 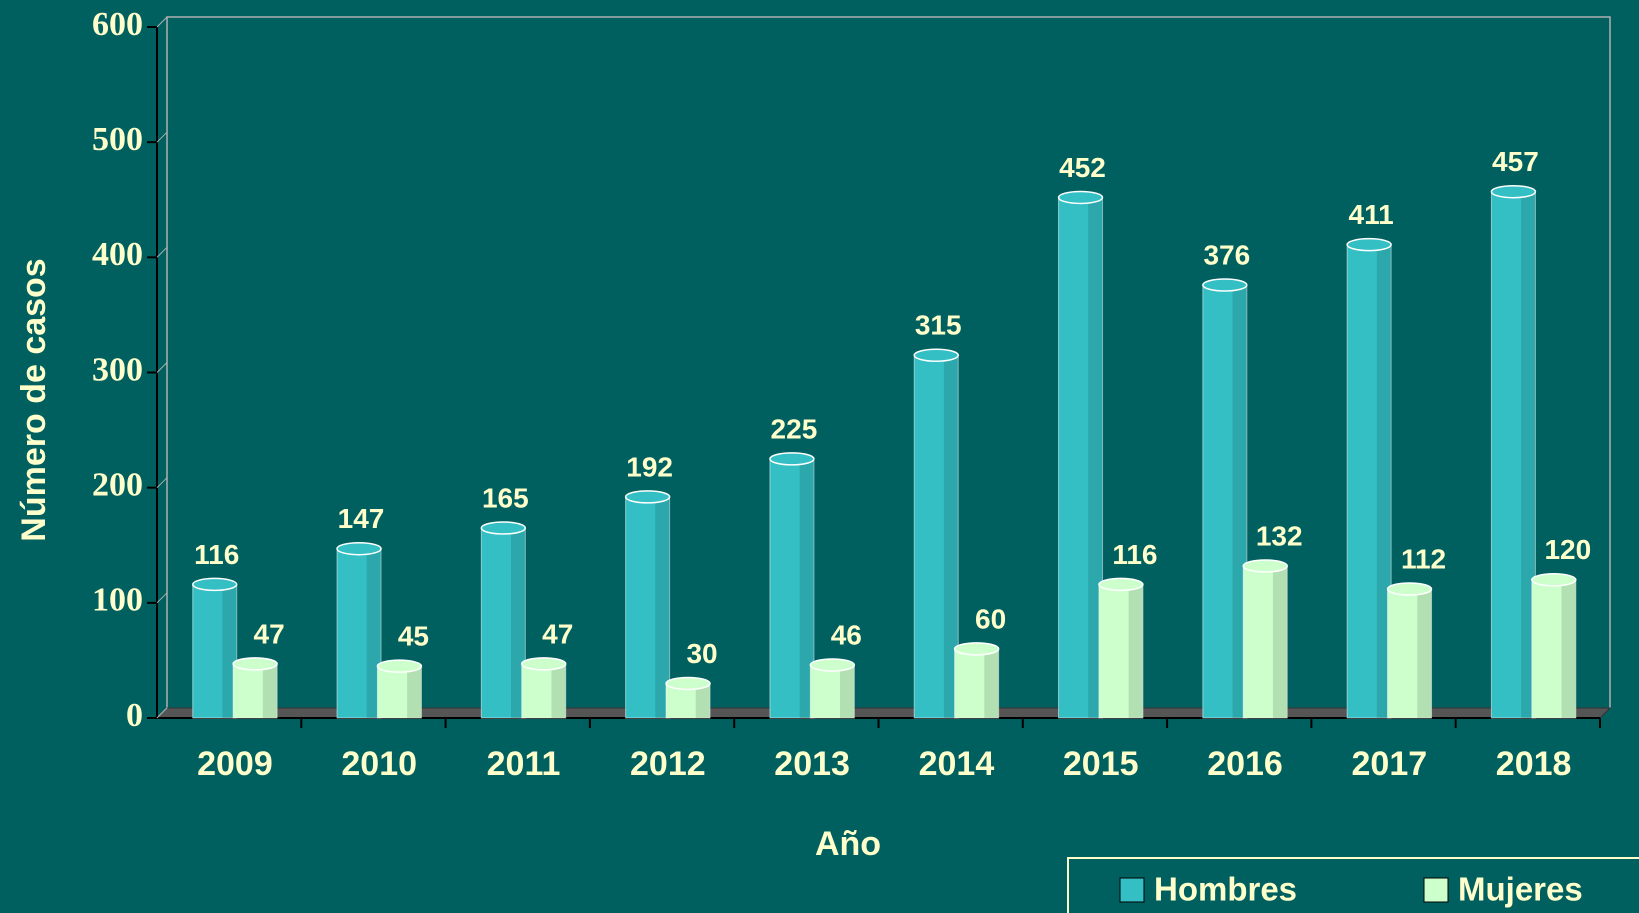 I want to click on y-tick-label: 600, so click(x=117, y=24).